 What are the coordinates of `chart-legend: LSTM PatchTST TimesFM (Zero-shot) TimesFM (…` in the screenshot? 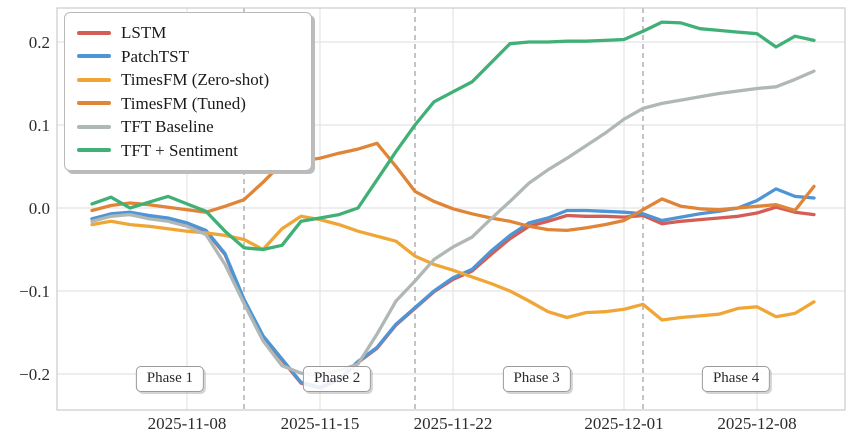 It's located at (188, 91).